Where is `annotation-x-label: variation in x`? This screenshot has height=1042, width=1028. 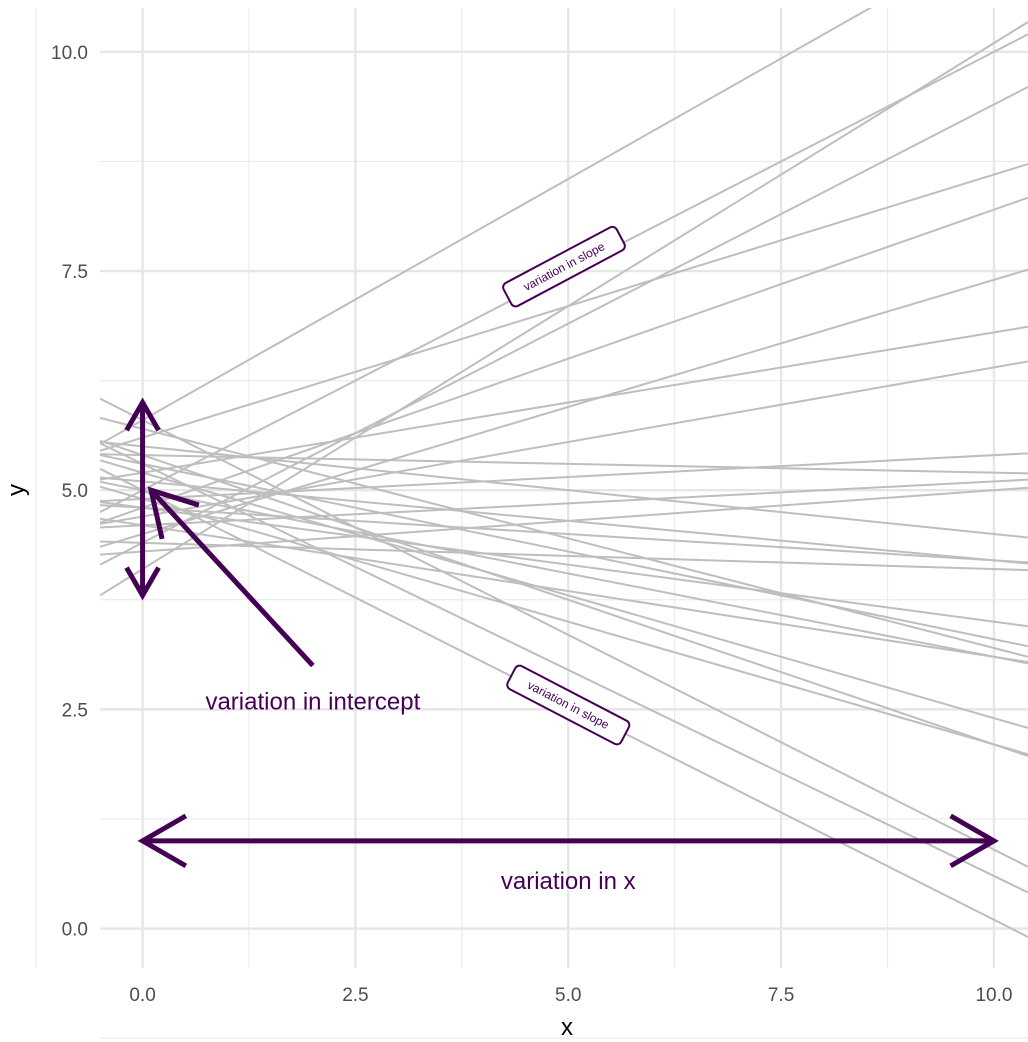 annotation-x-label: variation in x is located at coordinates (568, 881).